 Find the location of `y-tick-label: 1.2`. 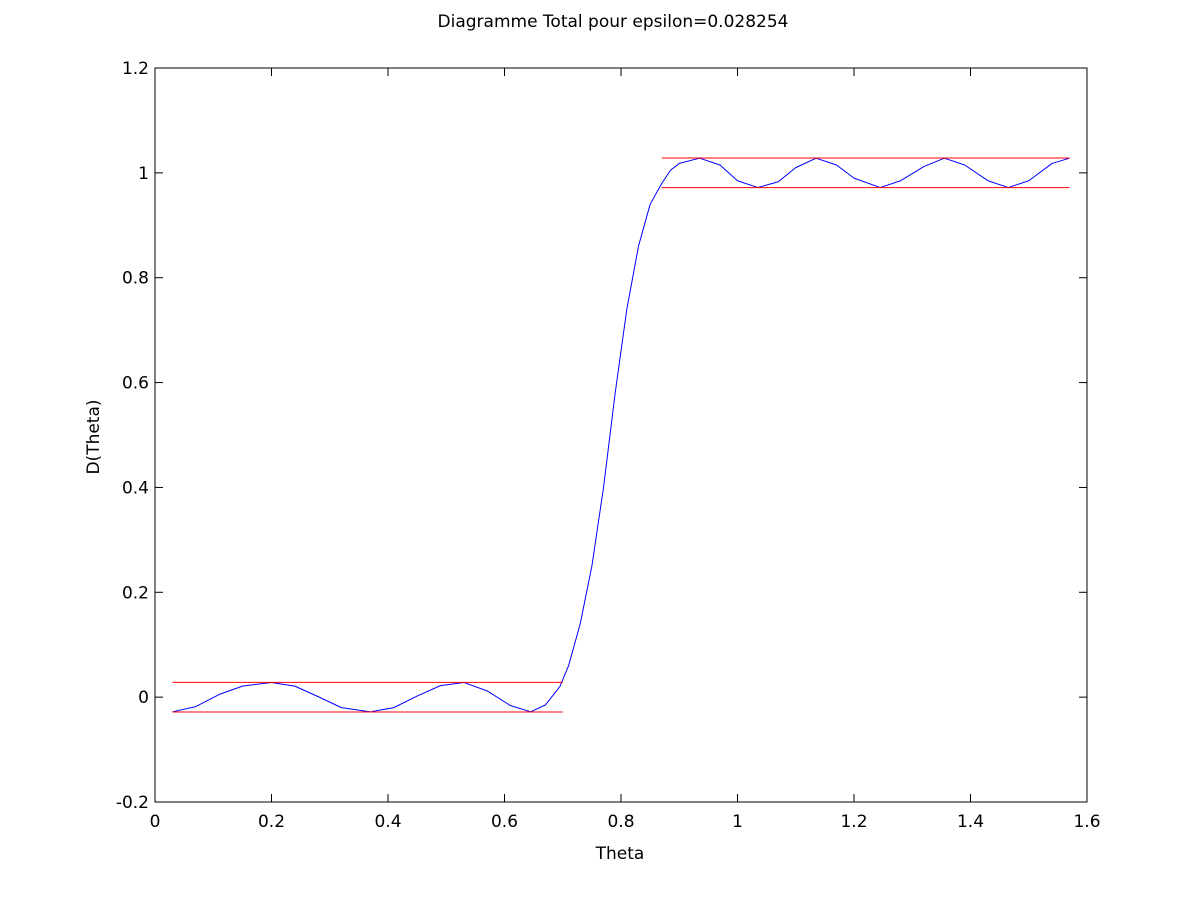

y-tick-label: 1.2 is located at coordinates (135, 69).